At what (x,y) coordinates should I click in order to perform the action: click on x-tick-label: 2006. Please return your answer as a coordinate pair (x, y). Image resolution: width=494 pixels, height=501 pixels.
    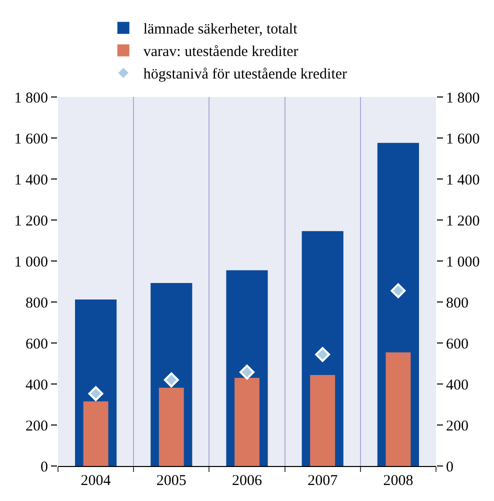
    Looking at the image, I should click on (247, 481).